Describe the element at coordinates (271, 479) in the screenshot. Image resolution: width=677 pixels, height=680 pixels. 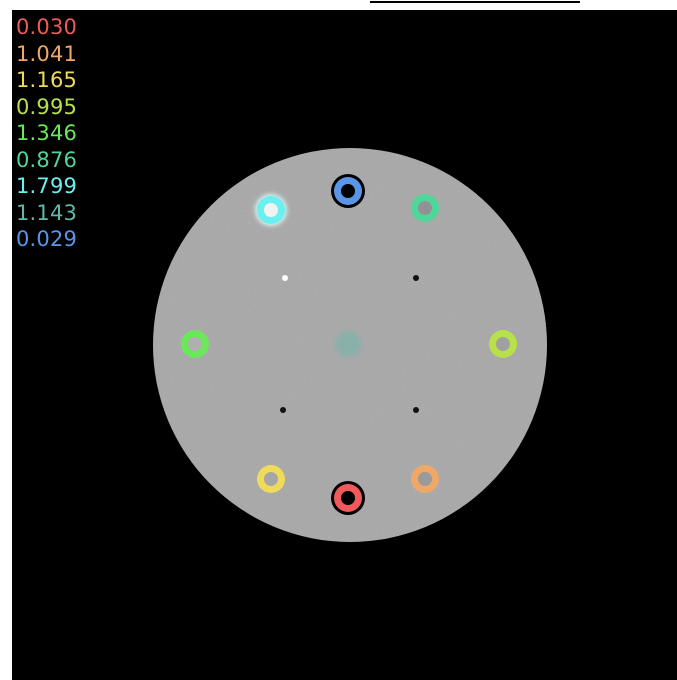
I see `insert-1.165` at that location.